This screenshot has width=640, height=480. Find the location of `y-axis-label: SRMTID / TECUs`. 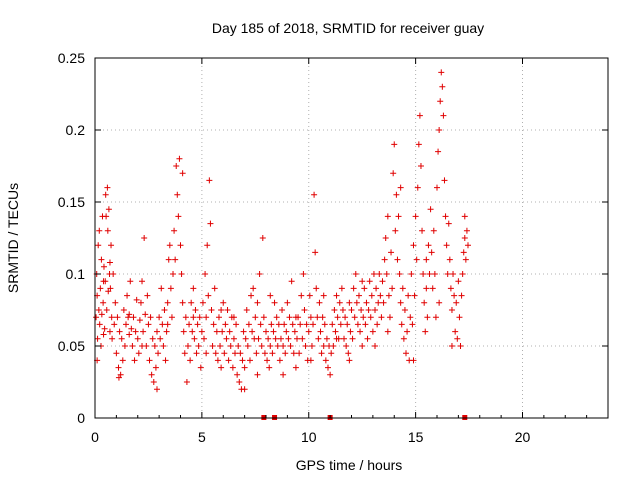

y-axis-label: SRMTID / TECUs is located at coordinates (13, 238).